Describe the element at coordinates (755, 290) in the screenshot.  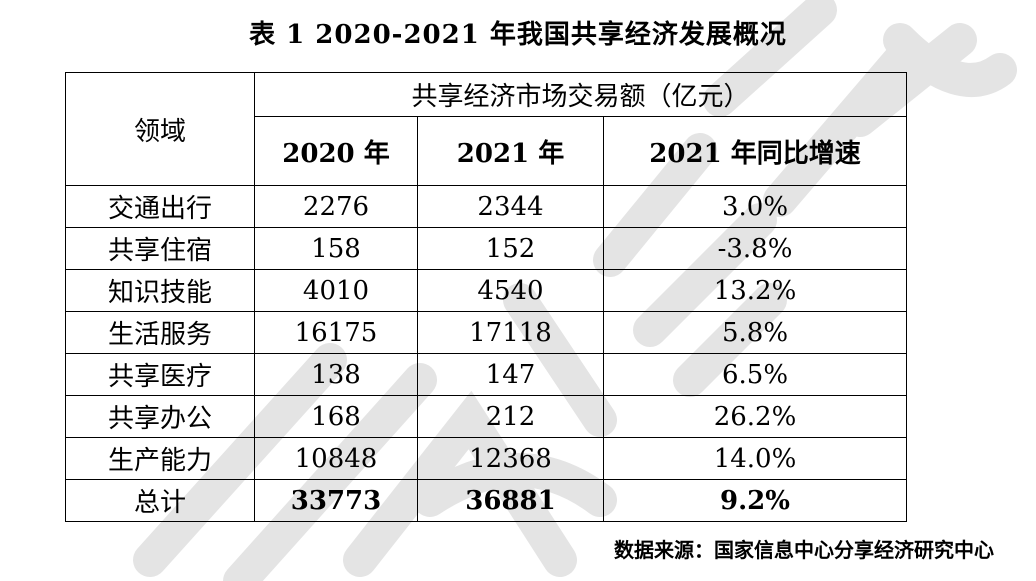
I see `row-growth: 13.2%` at that location.